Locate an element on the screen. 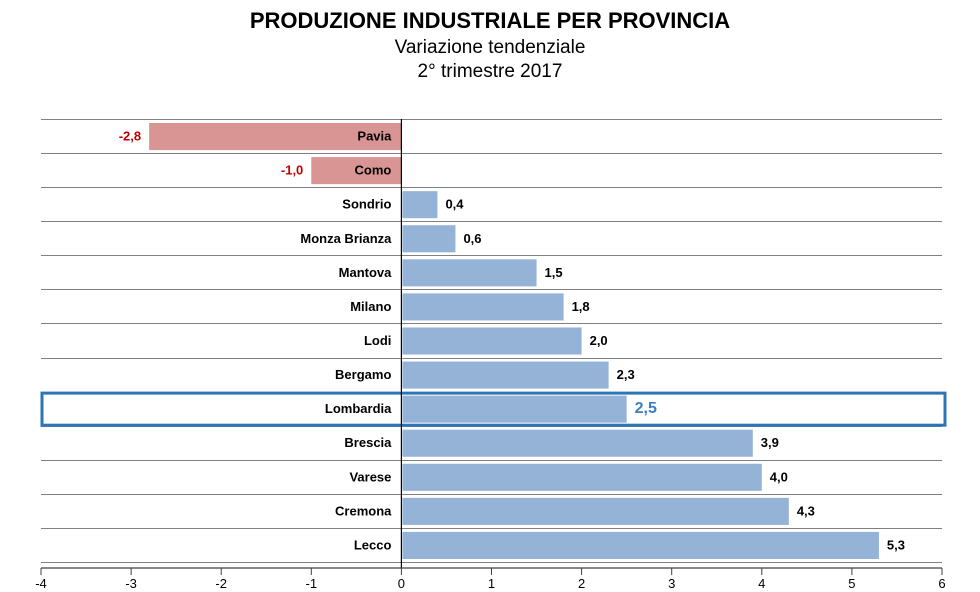  x-tick-label: 6 is located at coordinates (941, 583).